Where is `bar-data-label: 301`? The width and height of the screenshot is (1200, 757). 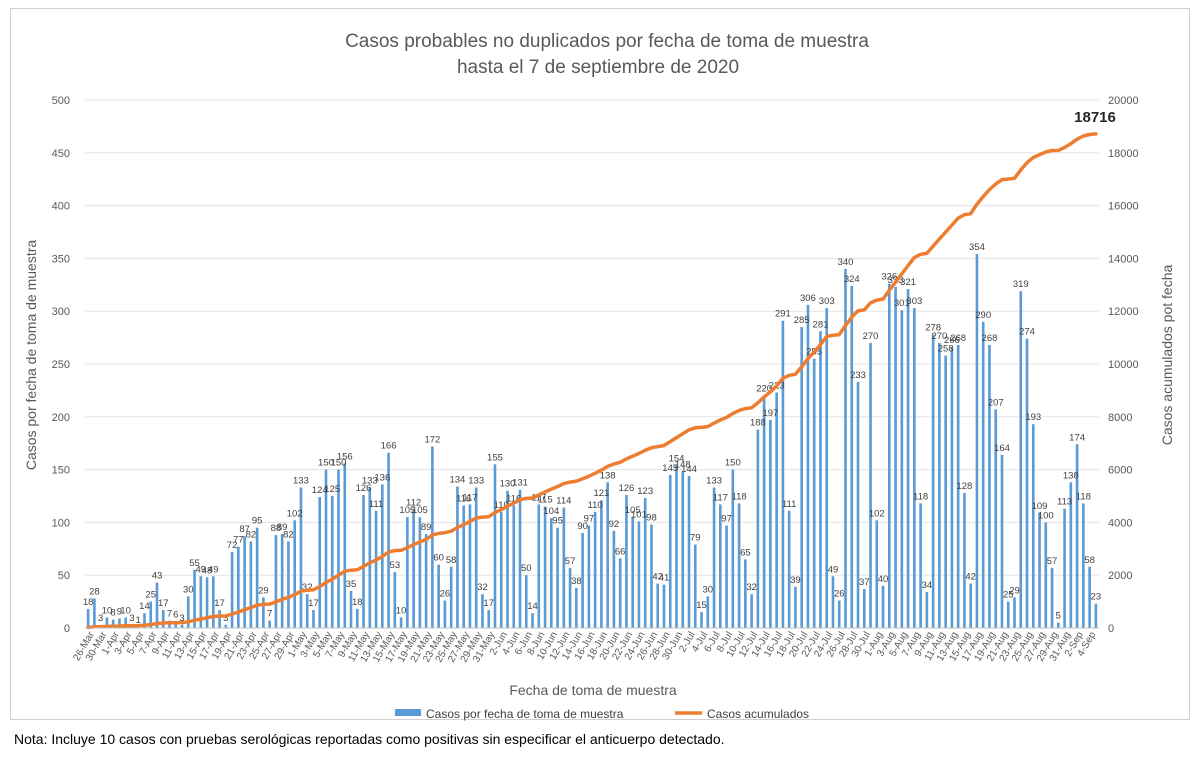 bar-data-label: 301 is located at coordinates (902, 303).